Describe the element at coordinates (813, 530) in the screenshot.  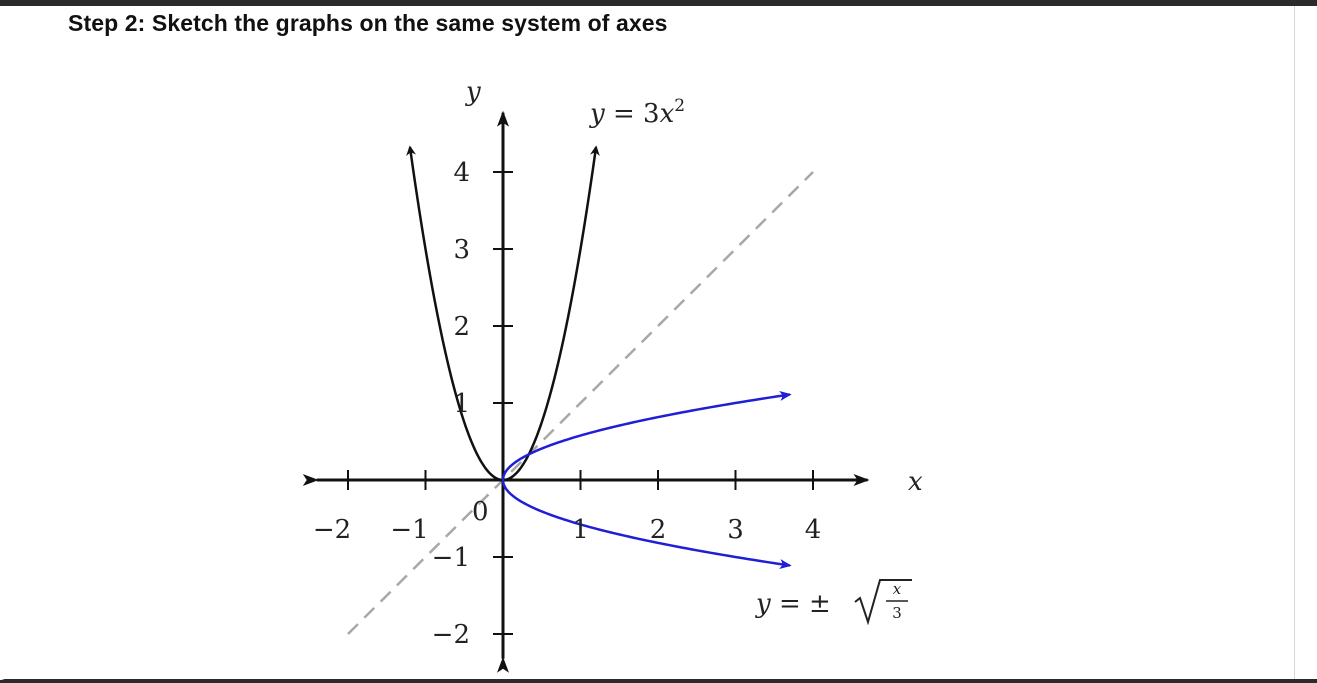
I see `x-tick-label: 4` at that location.